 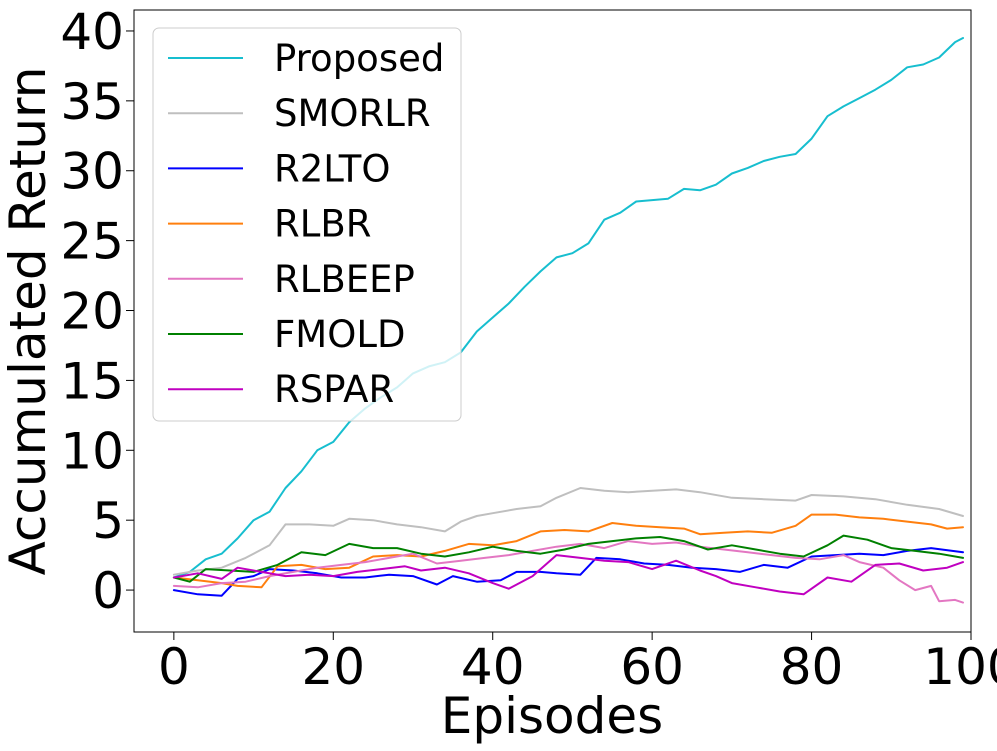 What do you see at coordinates (92, 451) in the screenshot?
I see `y-tick-label: 10` at bounding box center [92, 451].